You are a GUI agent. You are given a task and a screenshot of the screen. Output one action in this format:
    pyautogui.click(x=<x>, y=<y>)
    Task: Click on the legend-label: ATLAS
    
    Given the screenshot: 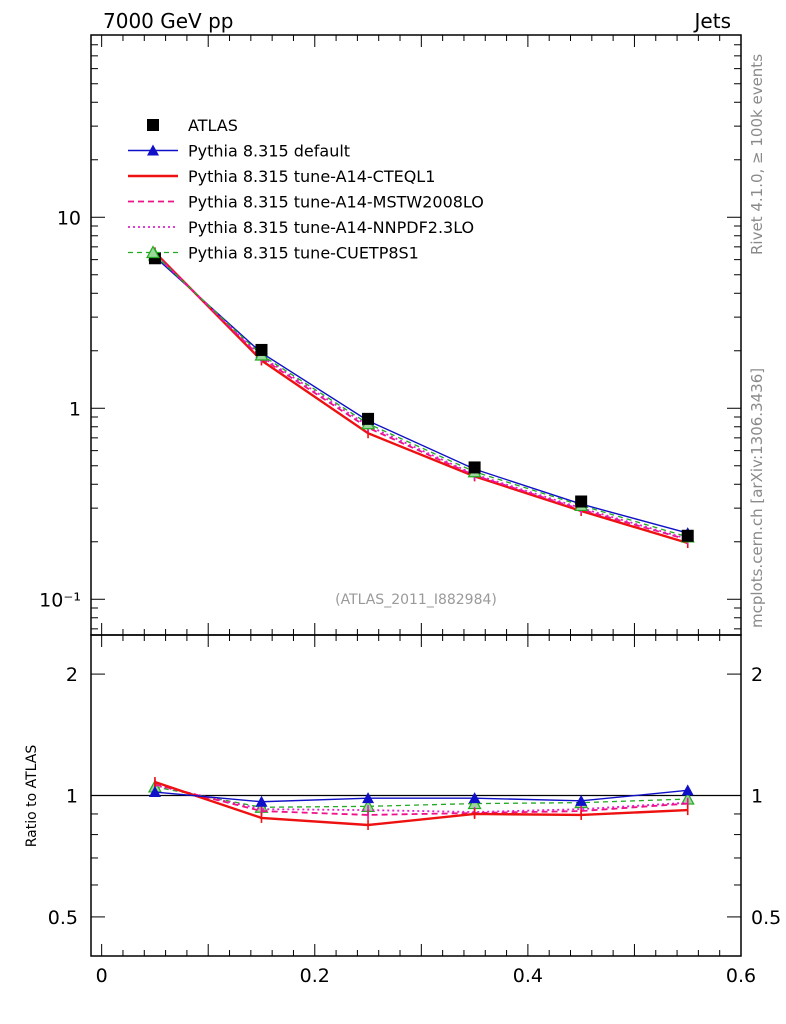 What is the action you would take?
    pyautogui.click(x=213, y=125)
    